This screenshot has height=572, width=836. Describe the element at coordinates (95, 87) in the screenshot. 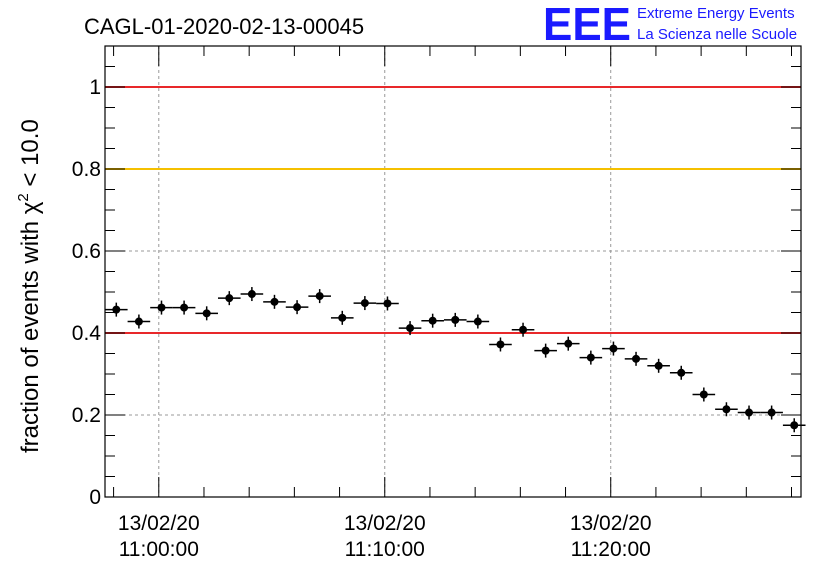

I see `y-tick-label: 1` at that location.